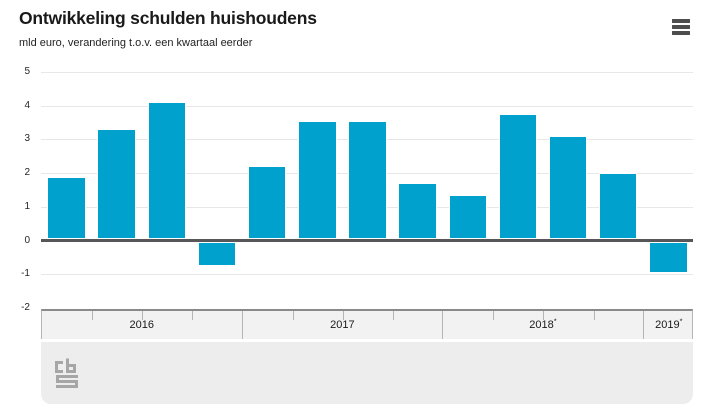 This screenshot has height=415, width=718. Describe the element at coordinates (568, 188) in the screenshot. I see `bar-2018-Q3` at that location.